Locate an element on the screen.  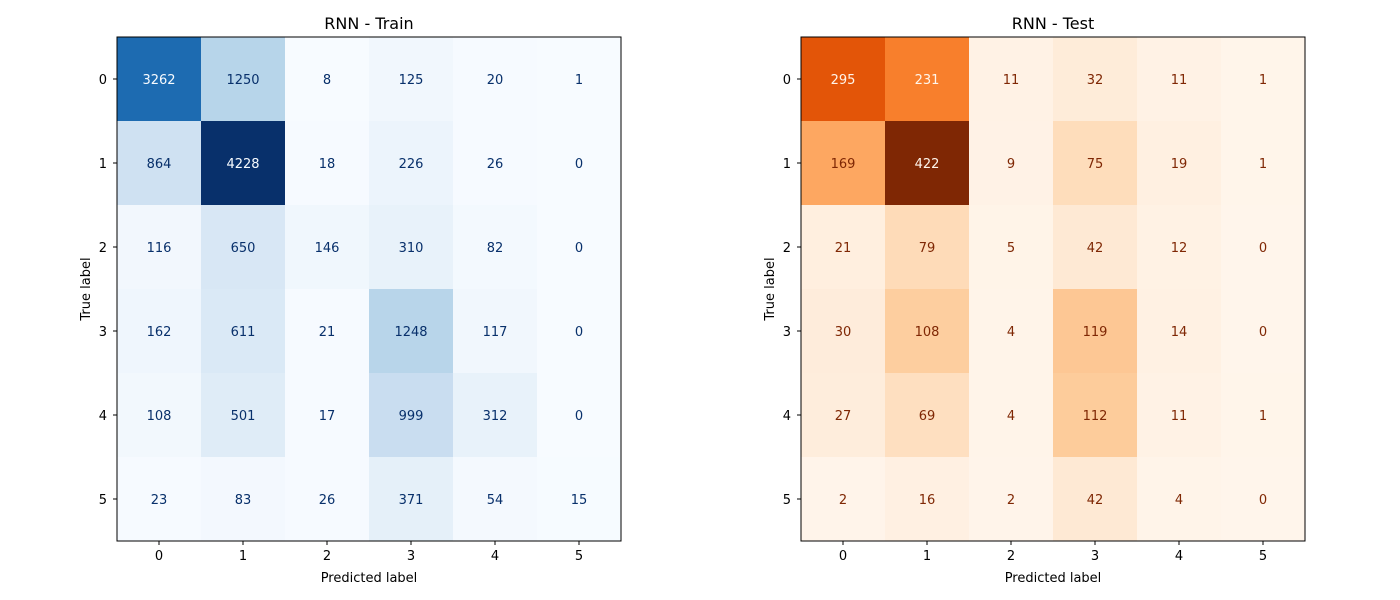
test-y-tick-label-3: 3 is located at coordinates (787, 332).